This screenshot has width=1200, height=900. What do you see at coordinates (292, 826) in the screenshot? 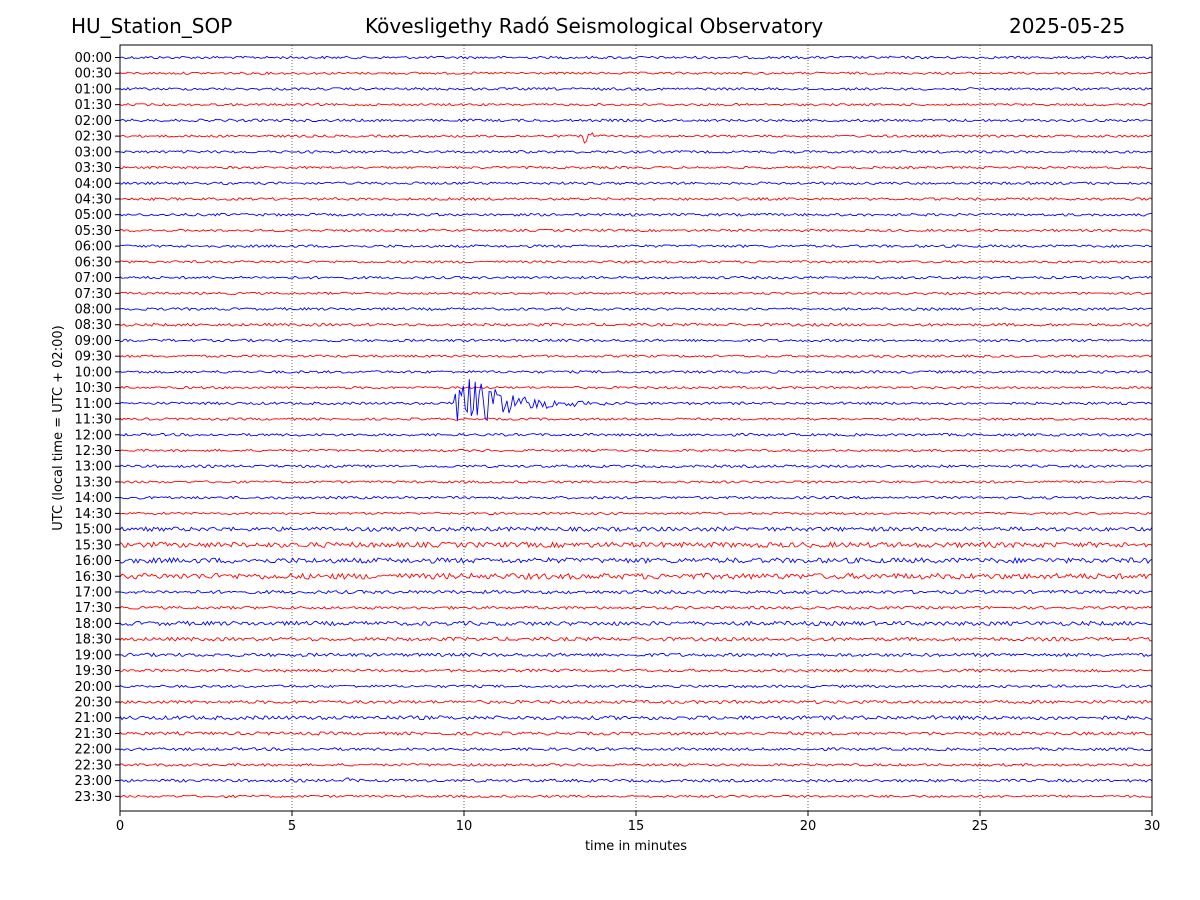
I see `x-tick-label: 5` at bounding box center [292, 826].